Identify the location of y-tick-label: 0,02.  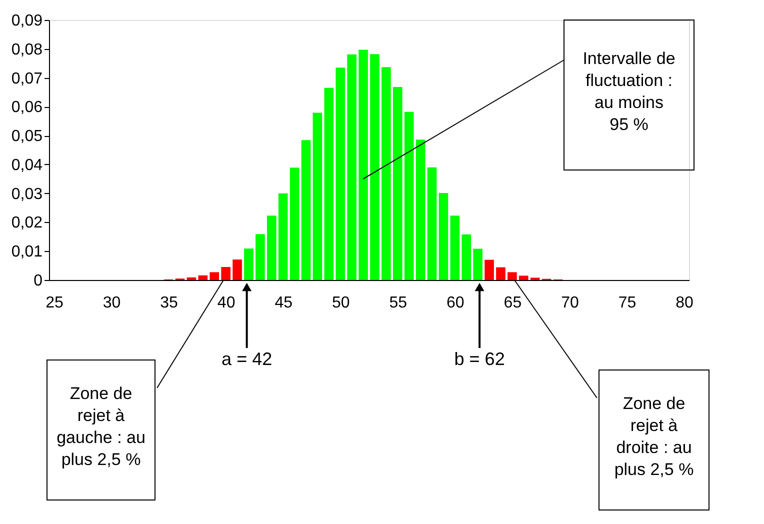
(27, 223).